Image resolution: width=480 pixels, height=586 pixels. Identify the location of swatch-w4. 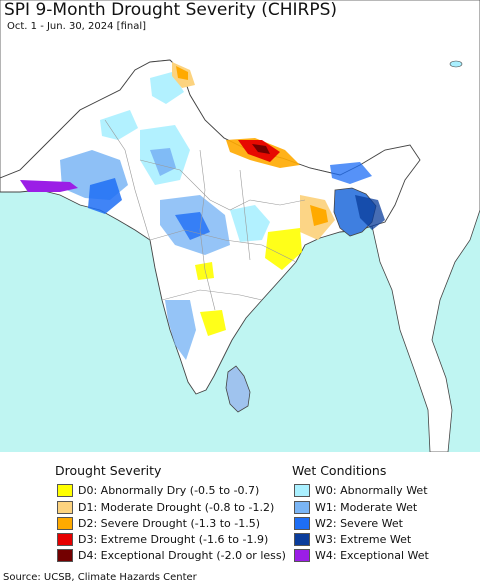
(302, 555).